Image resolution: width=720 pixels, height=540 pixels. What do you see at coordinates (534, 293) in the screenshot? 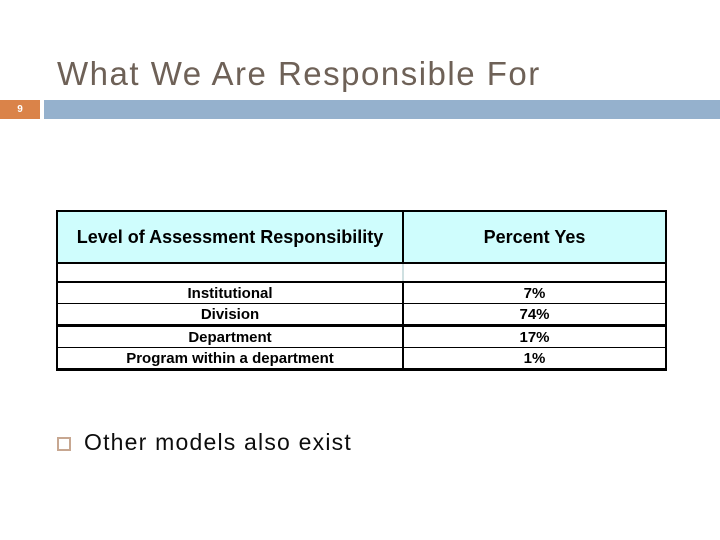
I see `row-value: 7%` at bounding box center [534, 293].